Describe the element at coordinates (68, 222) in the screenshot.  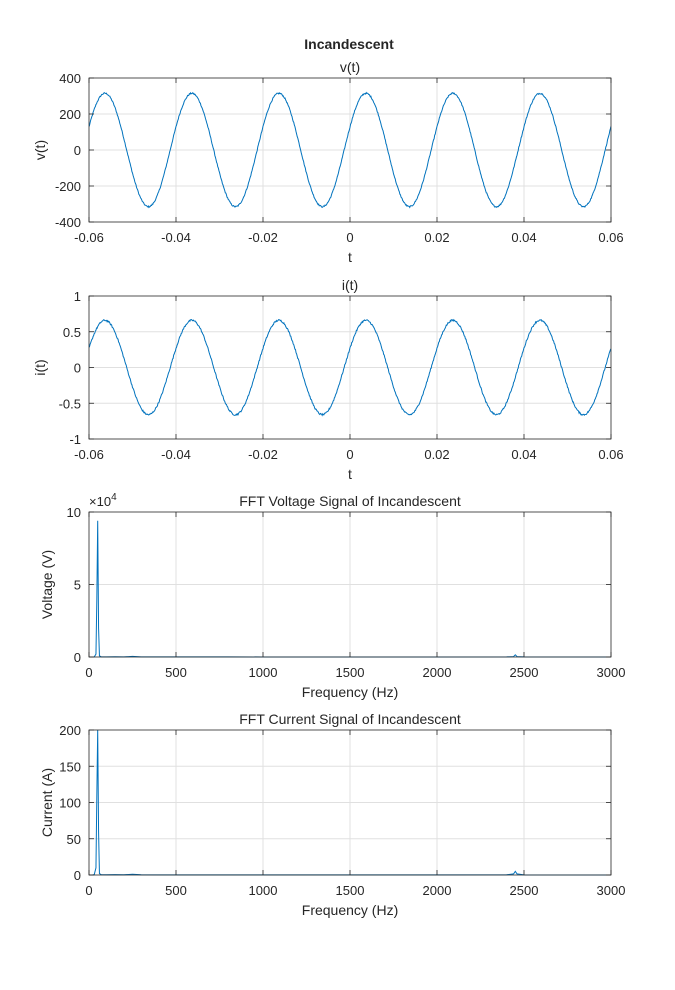
I see `y-tick-label: -400` at that location.